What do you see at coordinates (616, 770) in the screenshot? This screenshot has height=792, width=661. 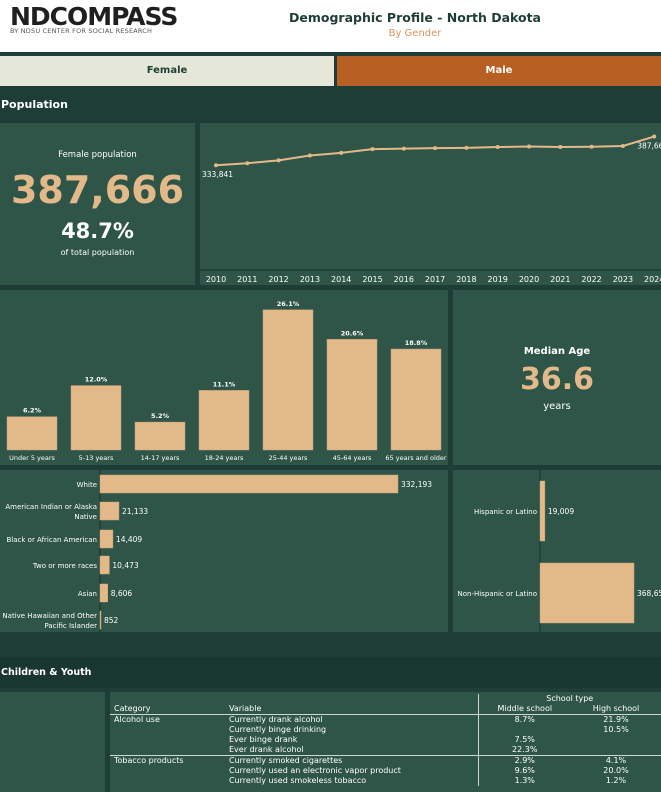 I see `cell-high-school: 20.0%` at bounding box center [616, 770].